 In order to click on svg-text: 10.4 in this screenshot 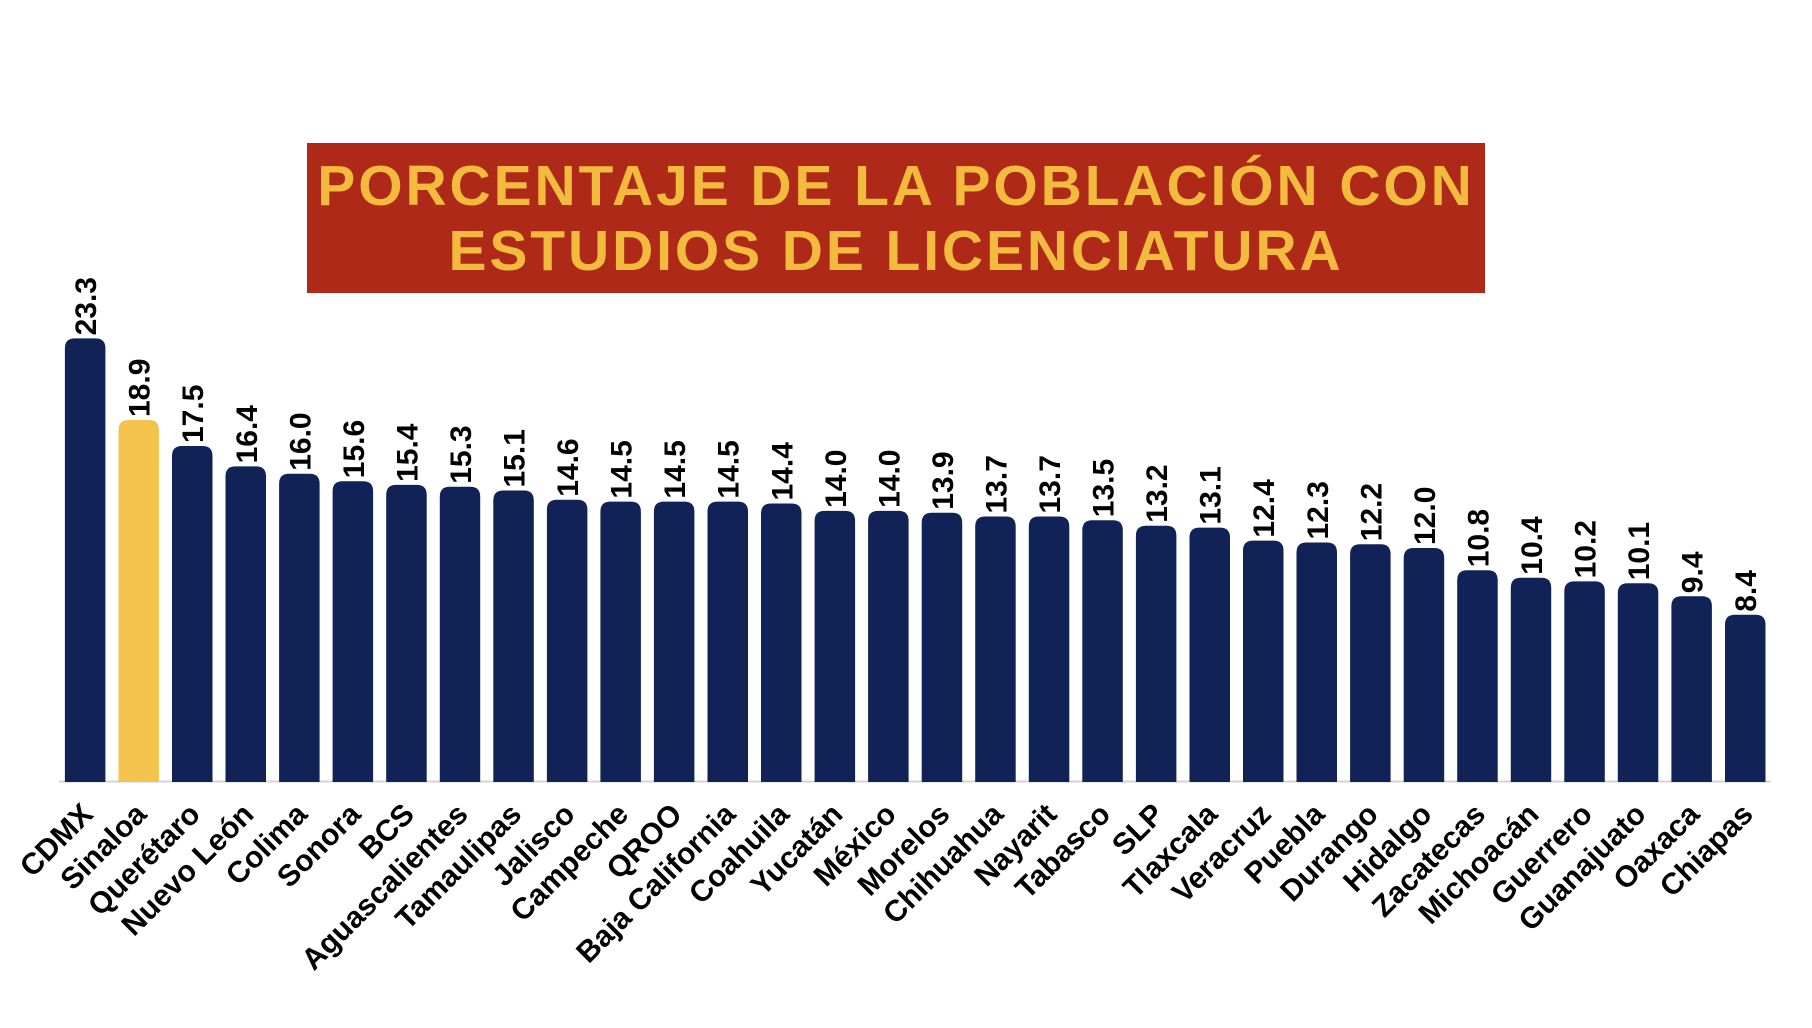, I will do `click(1532, 545)`.